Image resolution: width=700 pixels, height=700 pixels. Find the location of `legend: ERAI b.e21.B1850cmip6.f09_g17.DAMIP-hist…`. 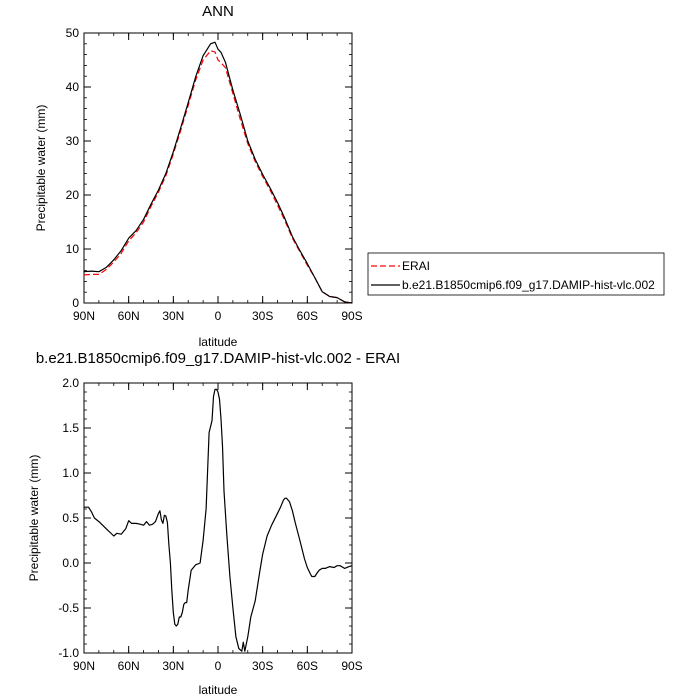

legend: ERAI b.e21.B1850cmip6.f09_g17.DAMIP-hist… is located at coordinates (516, 274).